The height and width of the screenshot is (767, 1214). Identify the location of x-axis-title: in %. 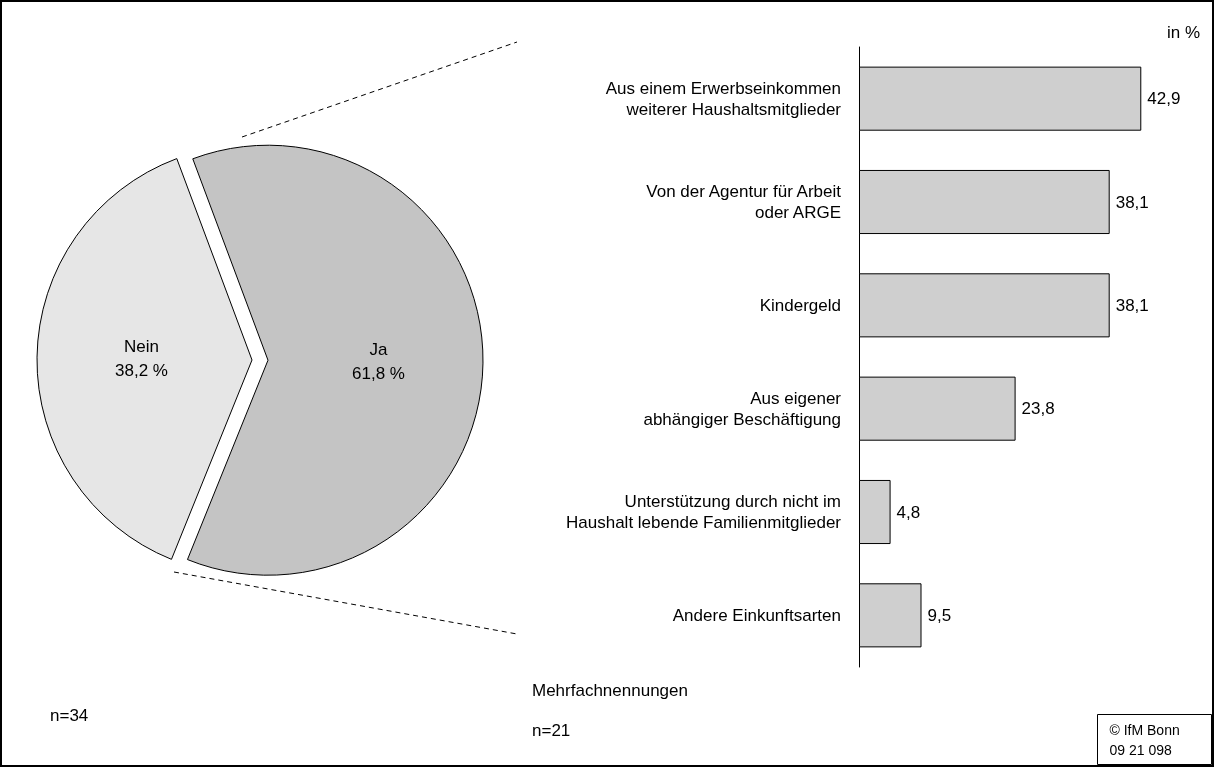
(1183, 32).